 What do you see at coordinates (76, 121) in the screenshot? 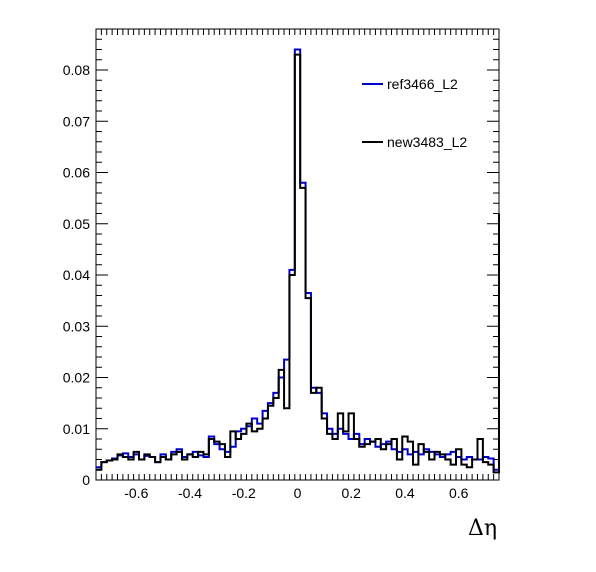
I see `y-tick-label: 0.07` at bounding box center [76, 121].